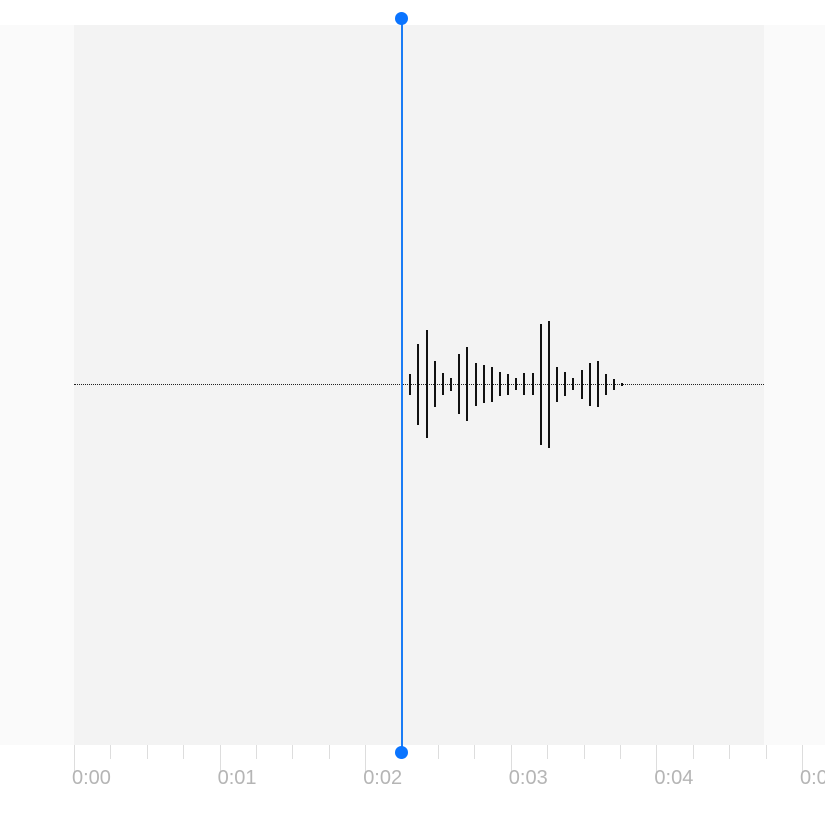 This screenshot has width=825, height=825. I want to click on playhead-bottom-handle, so click(402, 752).